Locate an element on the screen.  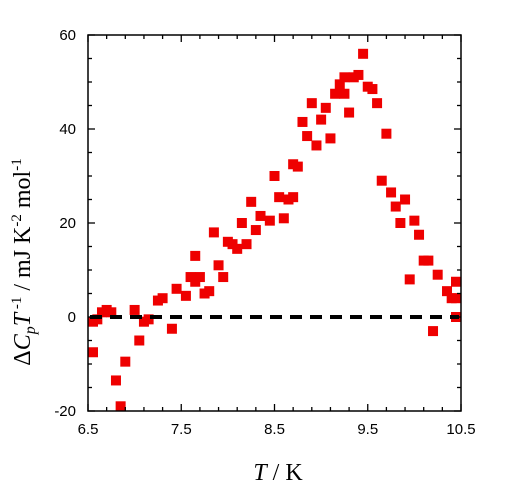
y-axis-label: ΔCpT -1 / mJ K-2 mol-1 is located at coordinates (24, 261).